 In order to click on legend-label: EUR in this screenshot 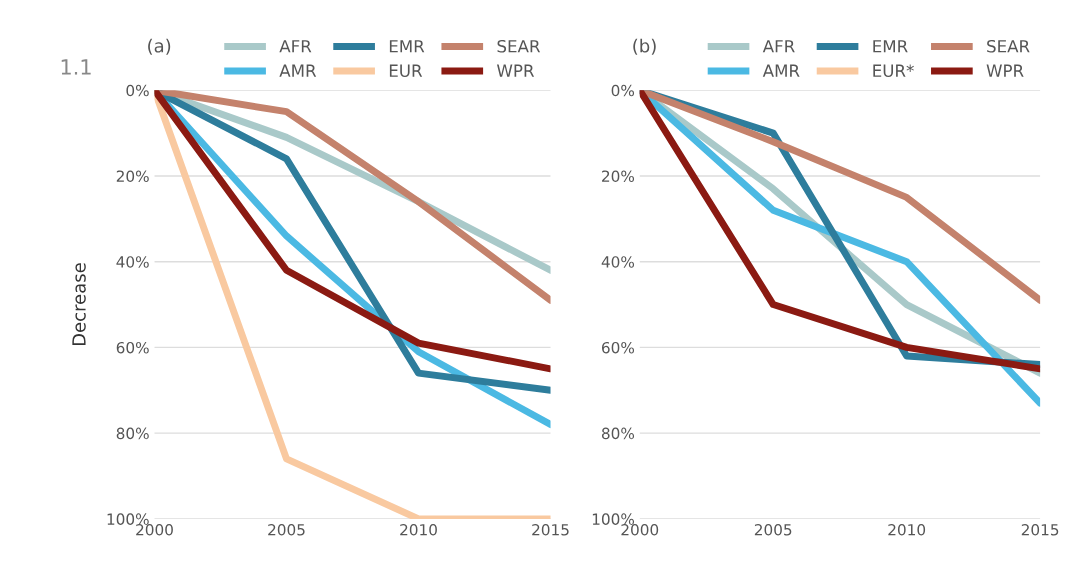, I will do `click(406, 71)`.